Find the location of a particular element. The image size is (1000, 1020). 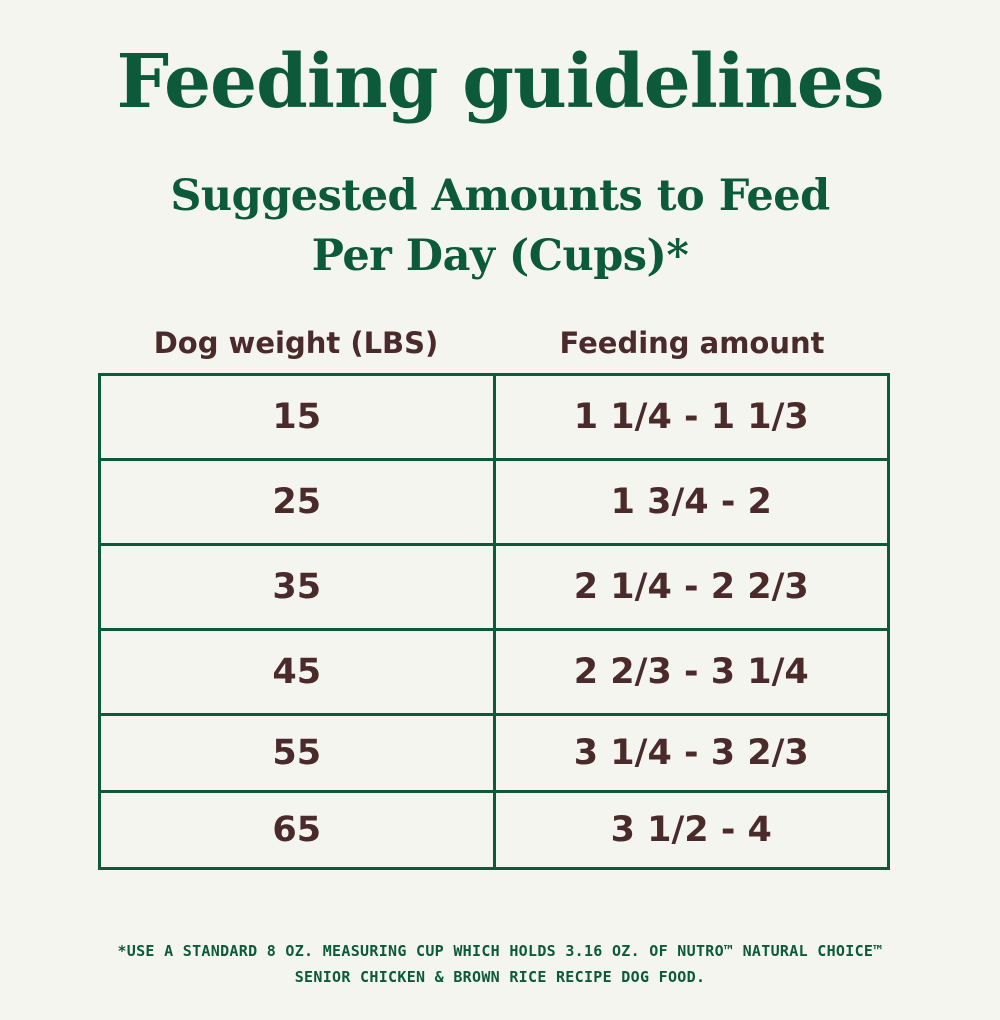

weight-cell: 65 is located at coordinates (297, 830).